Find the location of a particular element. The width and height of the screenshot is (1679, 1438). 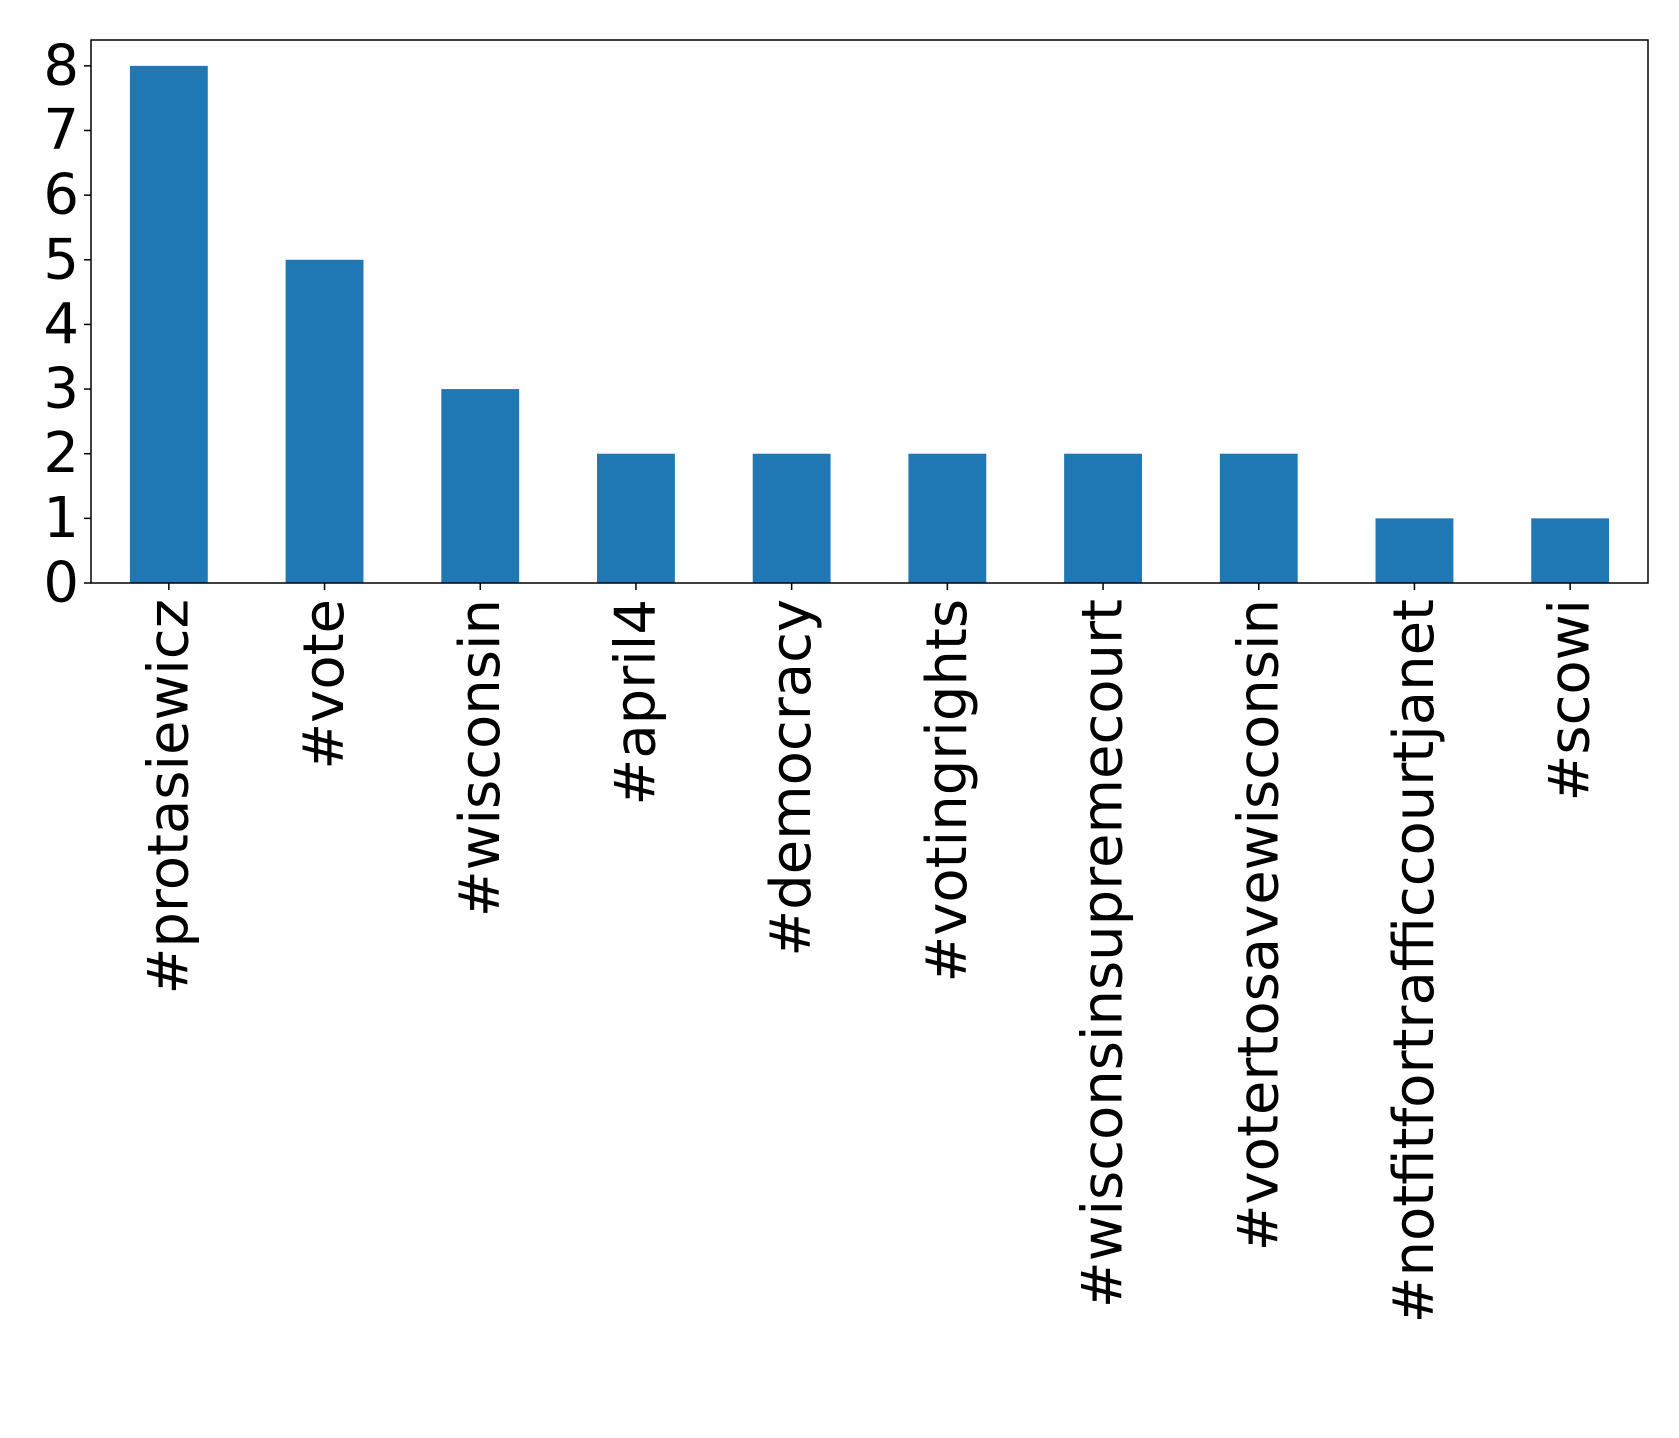

x-tick-label: #notfitfortrafficcourtjanet is located at coordinates (1414, 961).